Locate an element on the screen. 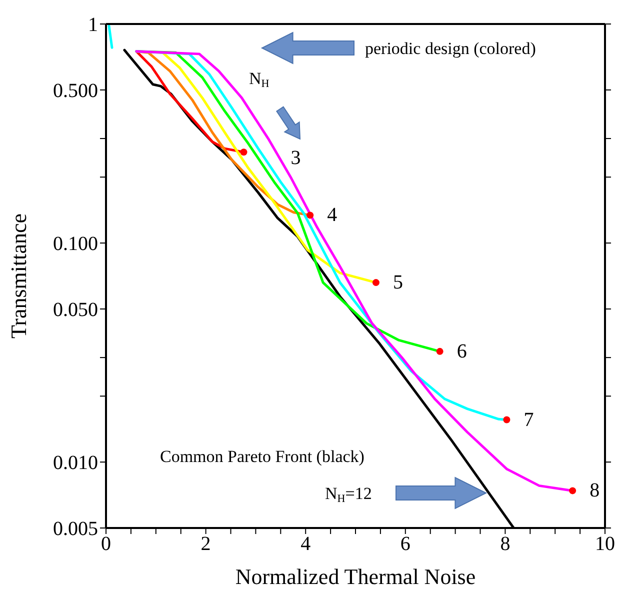 The image size is (630, 596). y-tick-label: 0.050 is located at coordinates (75, 310).